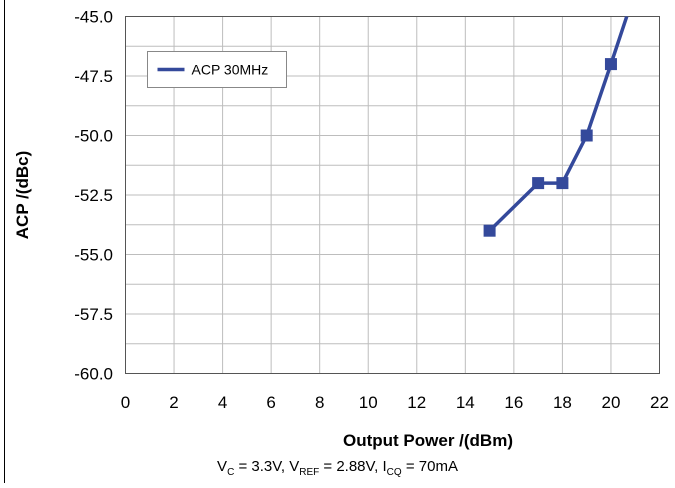 The height and width of the screenshot is (488, 675). Describe the element at coordinates (384, 466) in the screenshot. I see `caption-icq: I` at that location.